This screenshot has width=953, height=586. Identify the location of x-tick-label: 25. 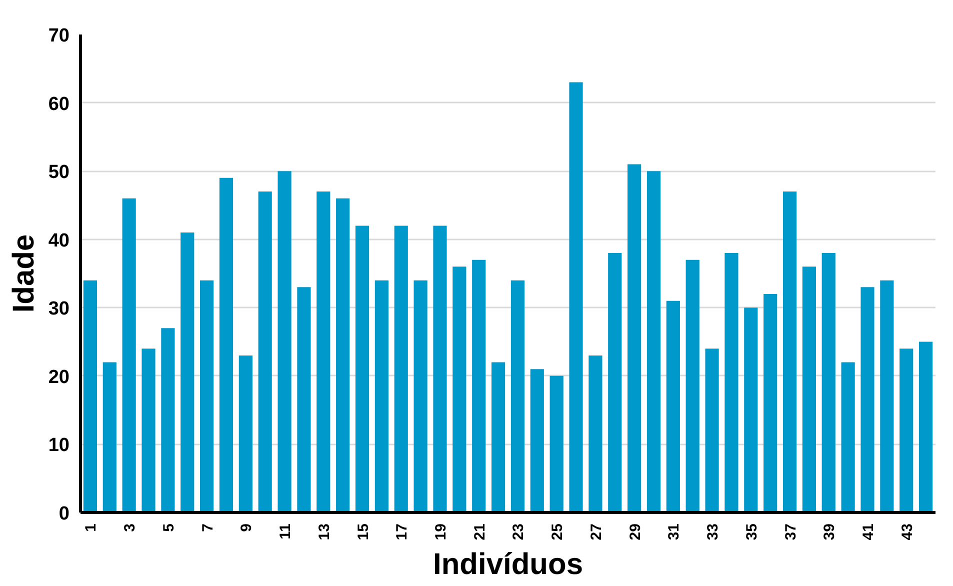
(557, 531).